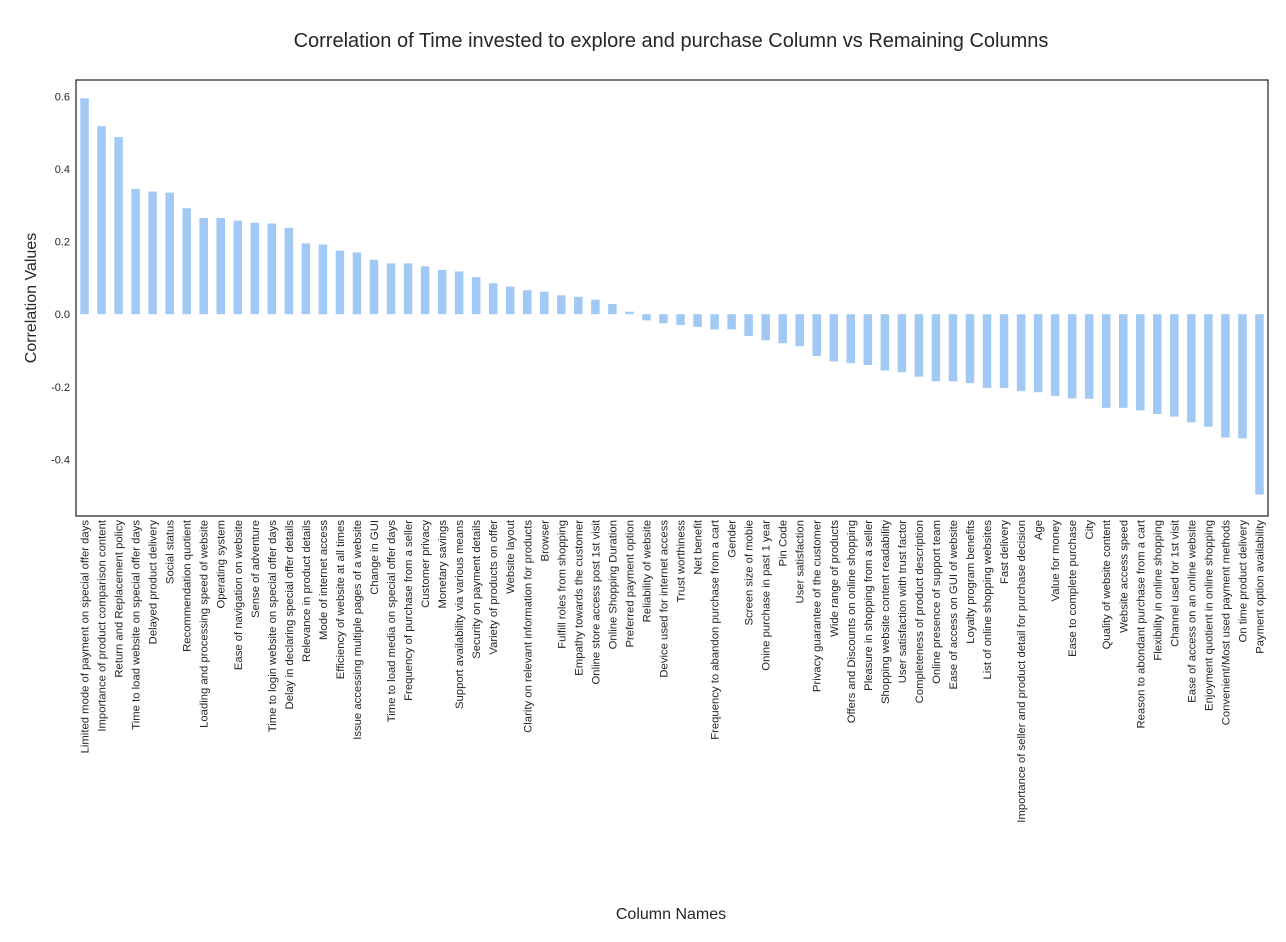 This screenshot has height=942, width=1286. Describe the element at coordinates (222, 564) in the screenshot. I see `x-tick-label: Operating system` at that location.